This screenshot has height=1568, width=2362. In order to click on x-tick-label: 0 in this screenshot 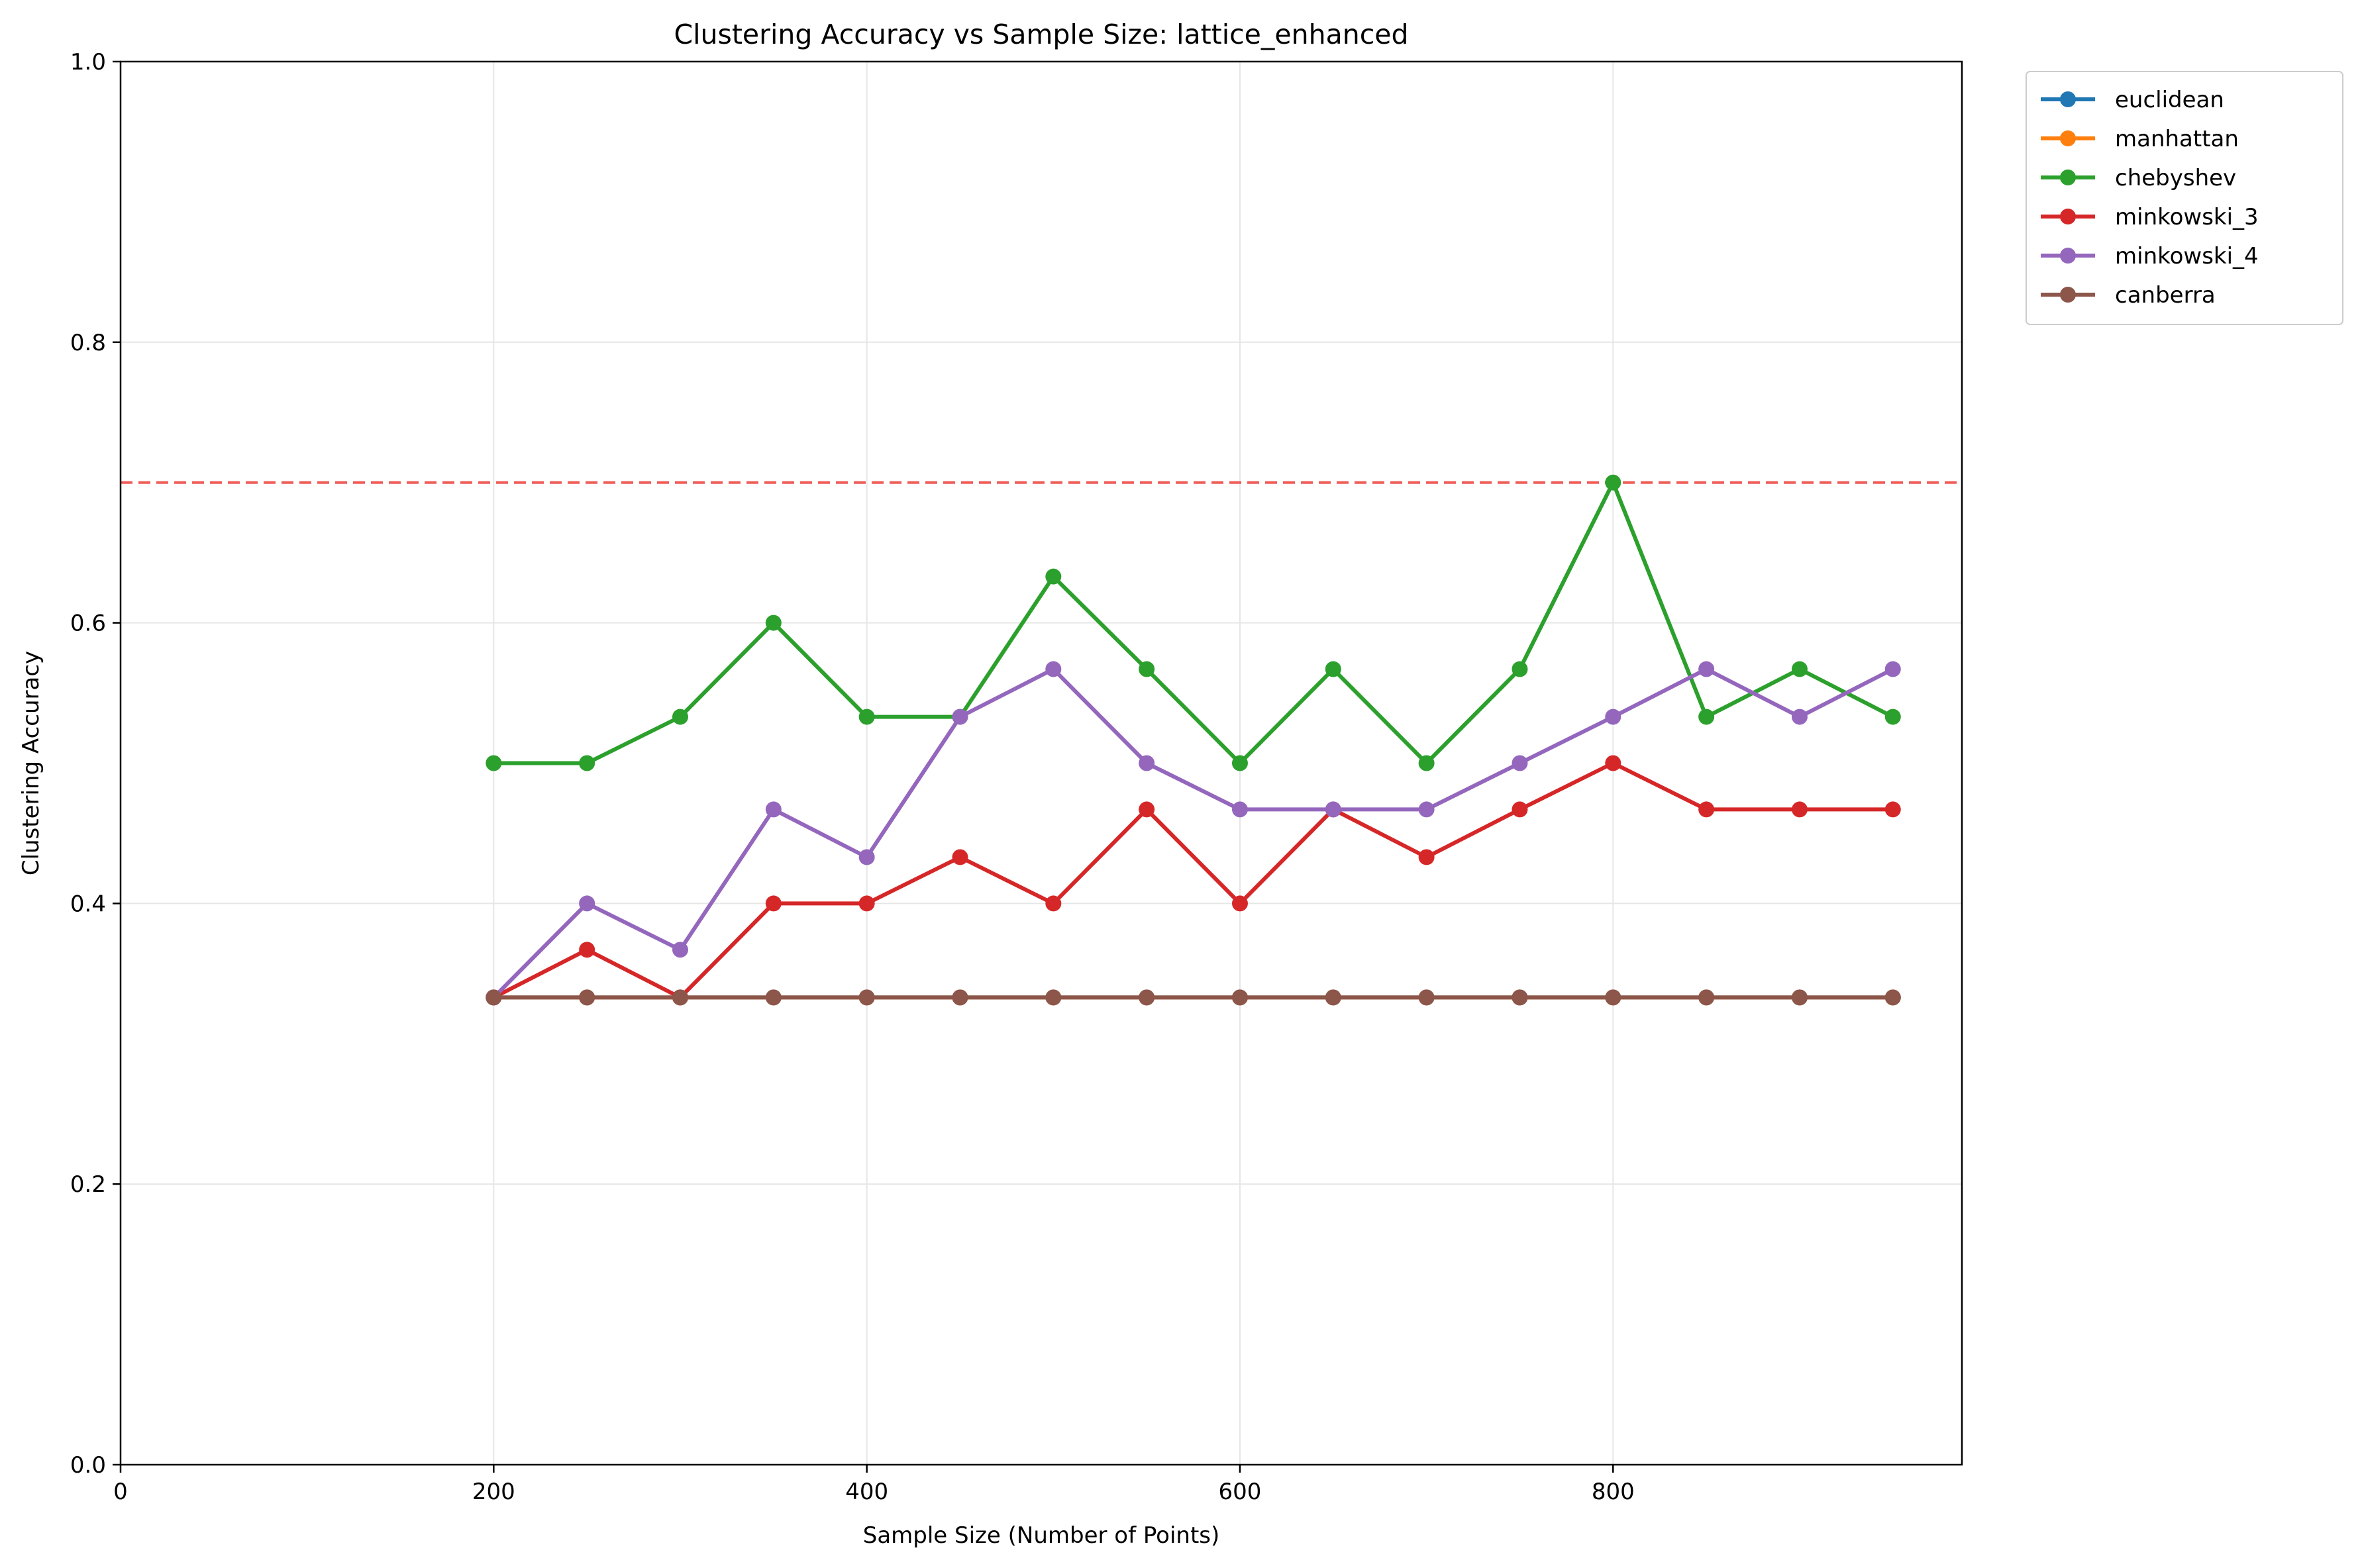, I will do `click(120, 1492)`.